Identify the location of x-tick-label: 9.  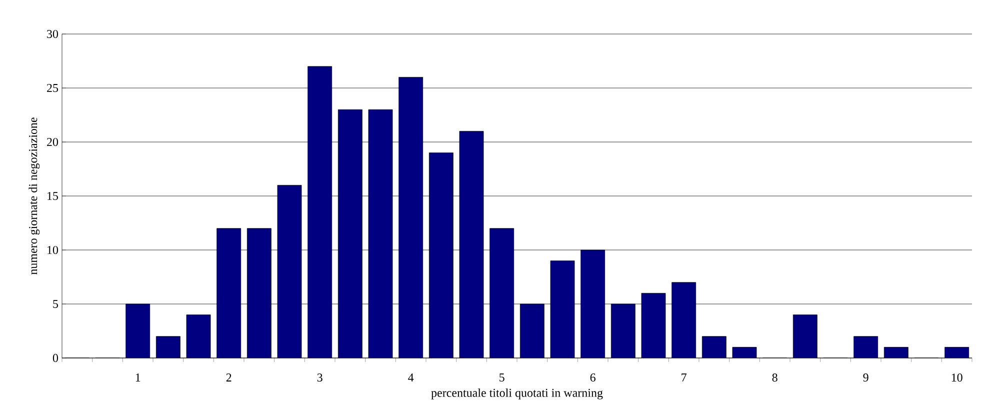
(865, 378).